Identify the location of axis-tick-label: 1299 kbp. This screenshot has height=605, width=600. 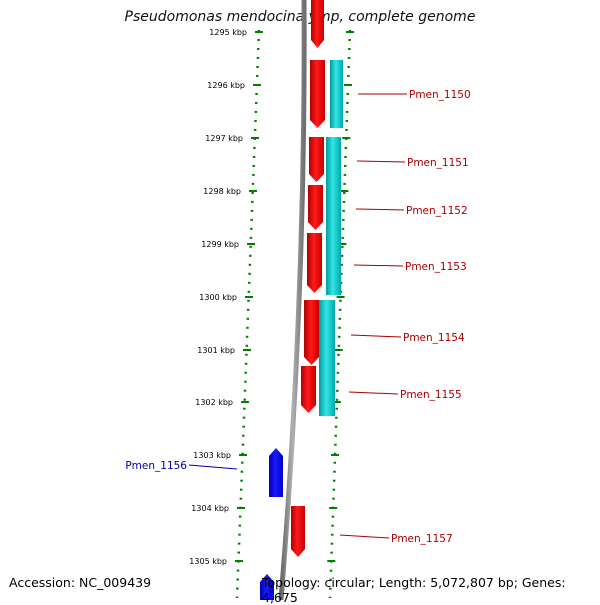
(220, 244).